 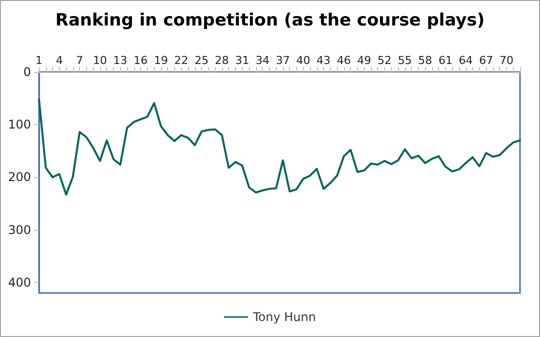 I want to click on chart-title: Ranking in competition (as the course plays), so click(x=270, y=20).